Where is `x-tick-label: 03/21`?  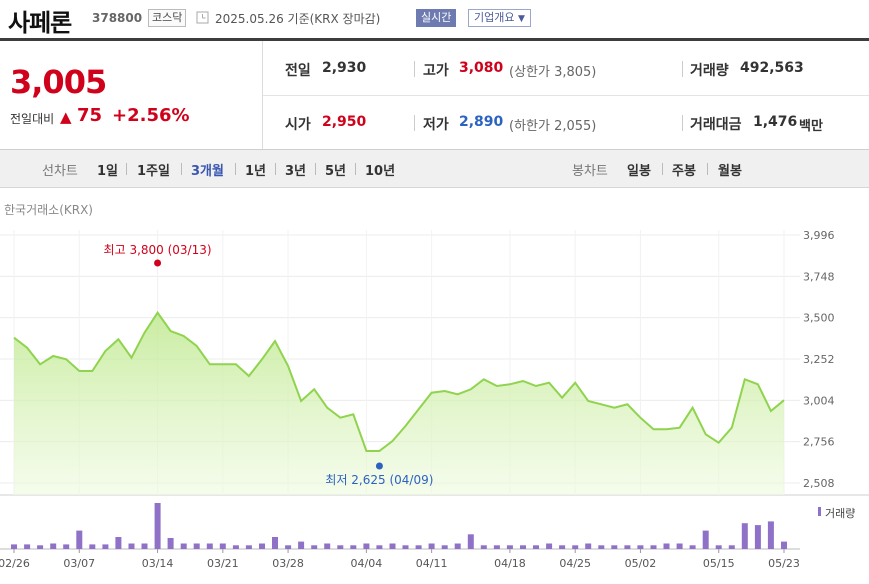
x-tick-label: 03/21 is located at coordinates (223, 563).